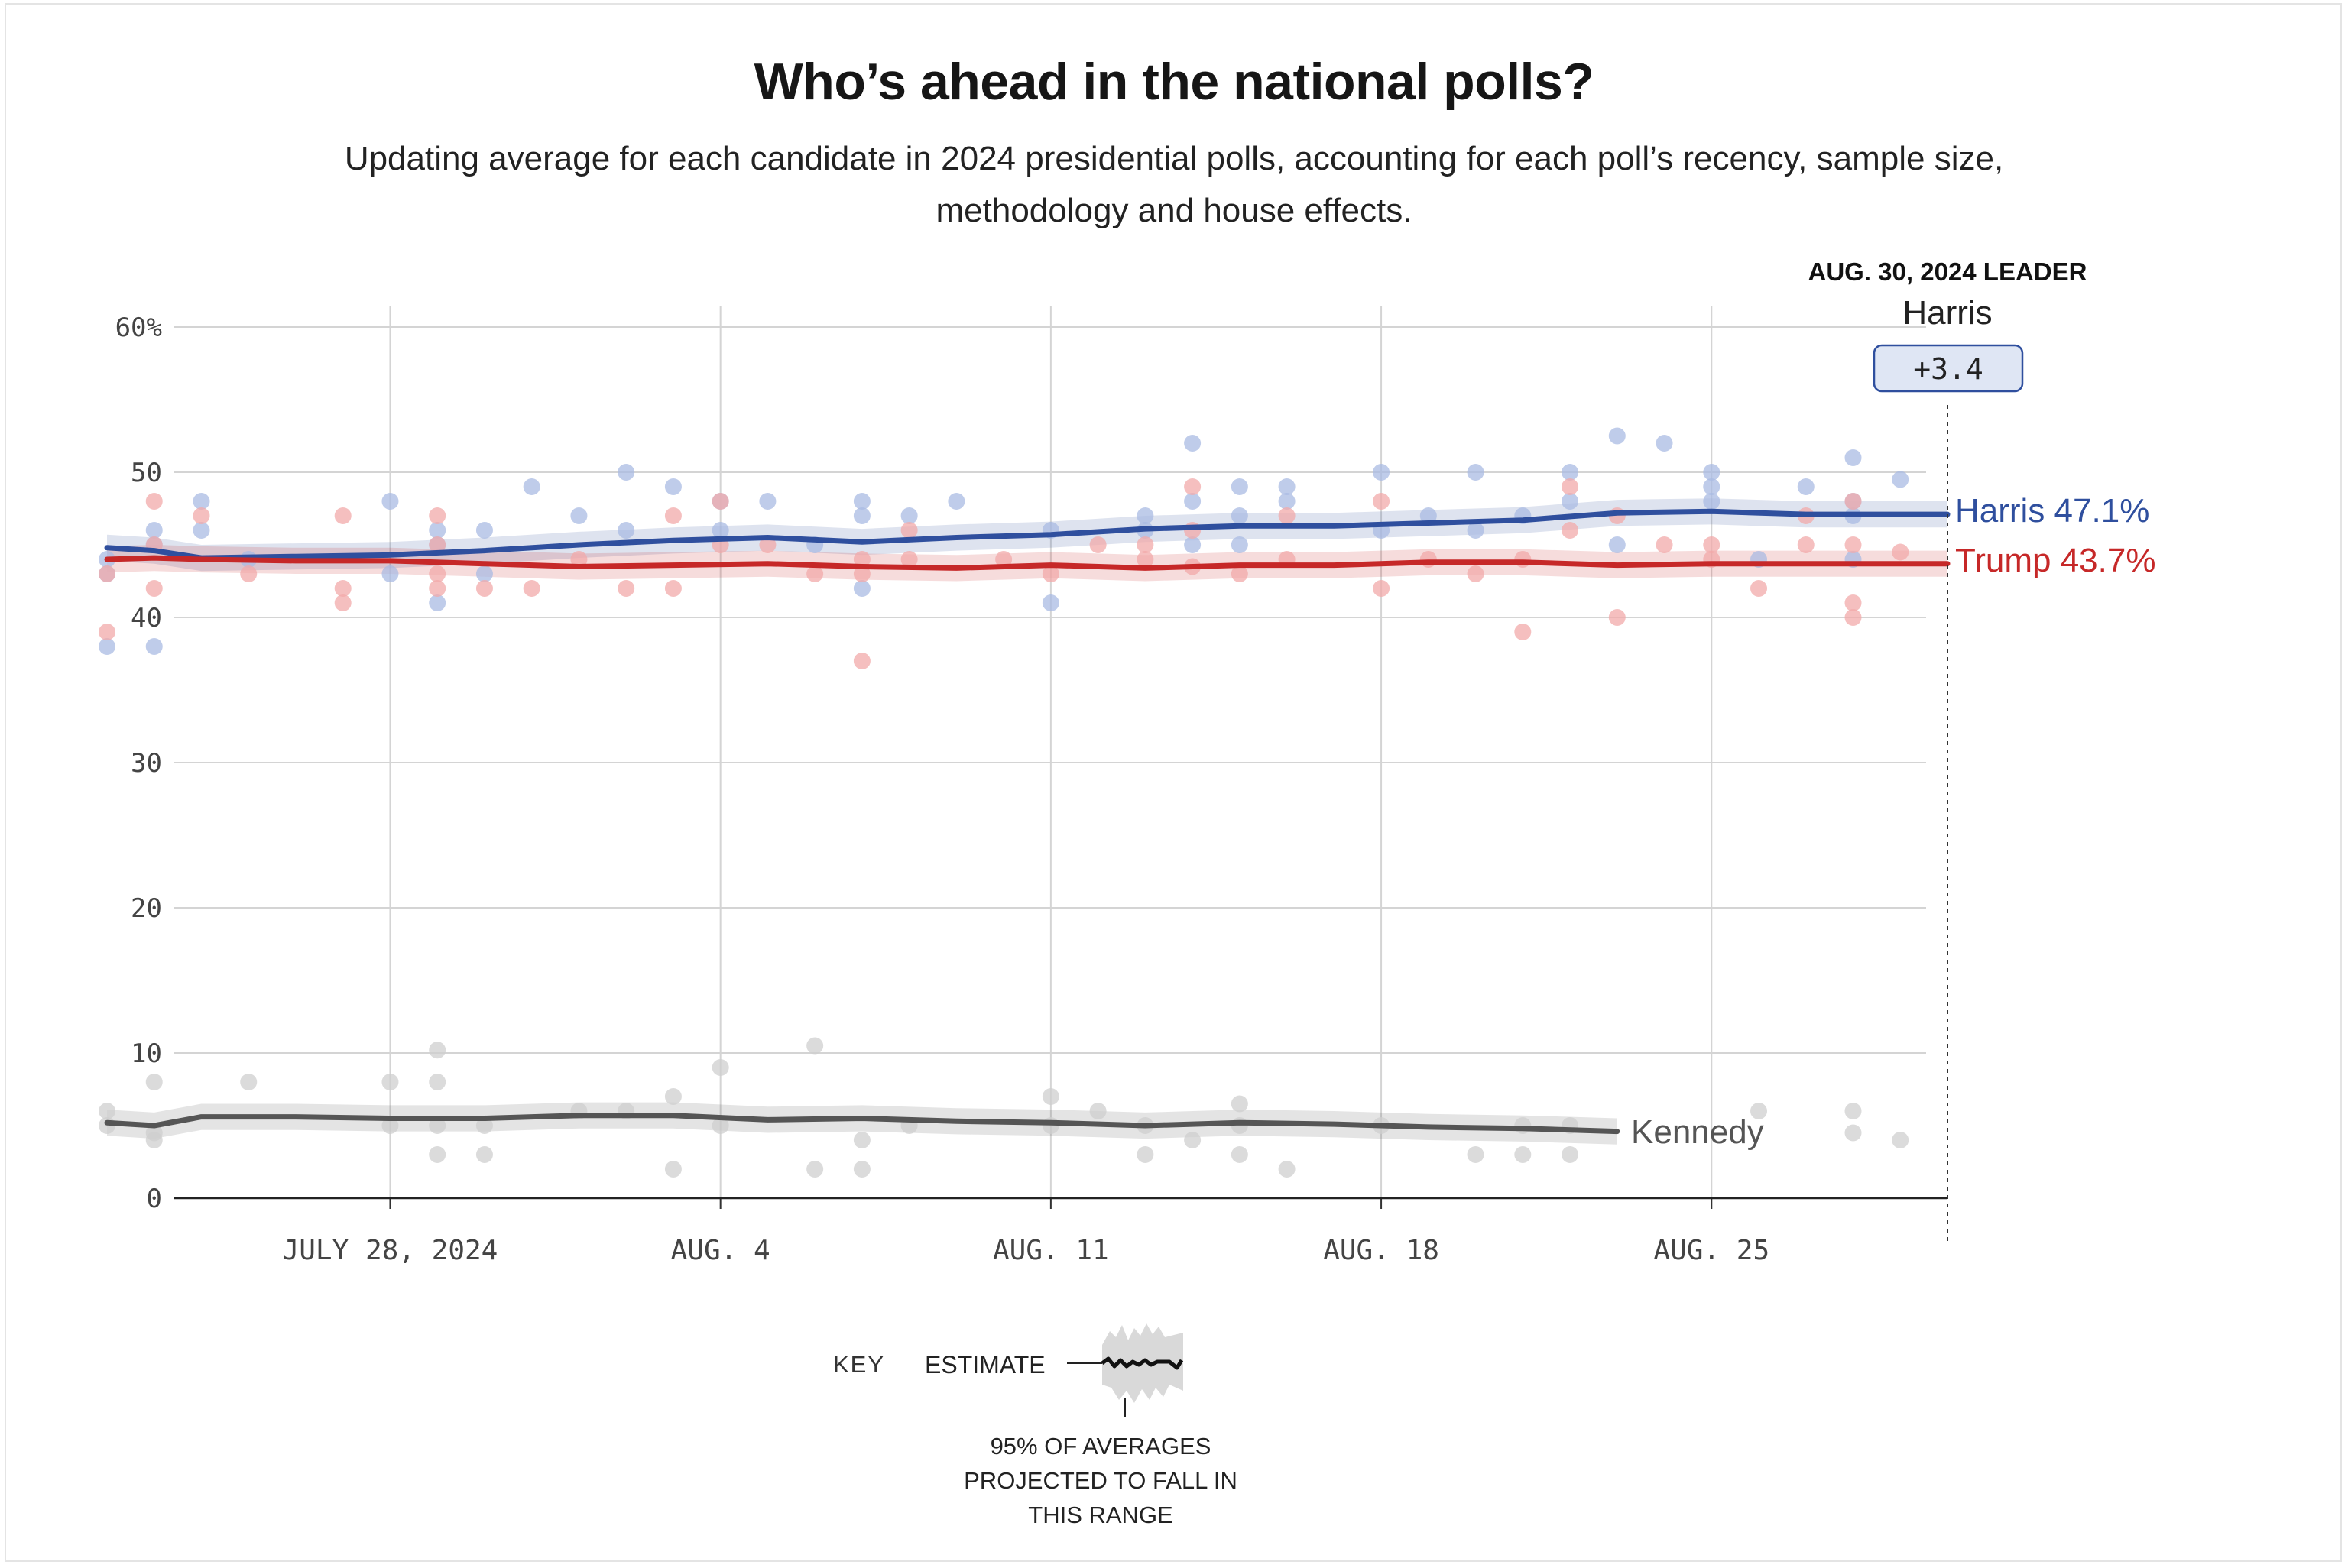  I want to click on leader-margin-badge, so click(1948, 368).